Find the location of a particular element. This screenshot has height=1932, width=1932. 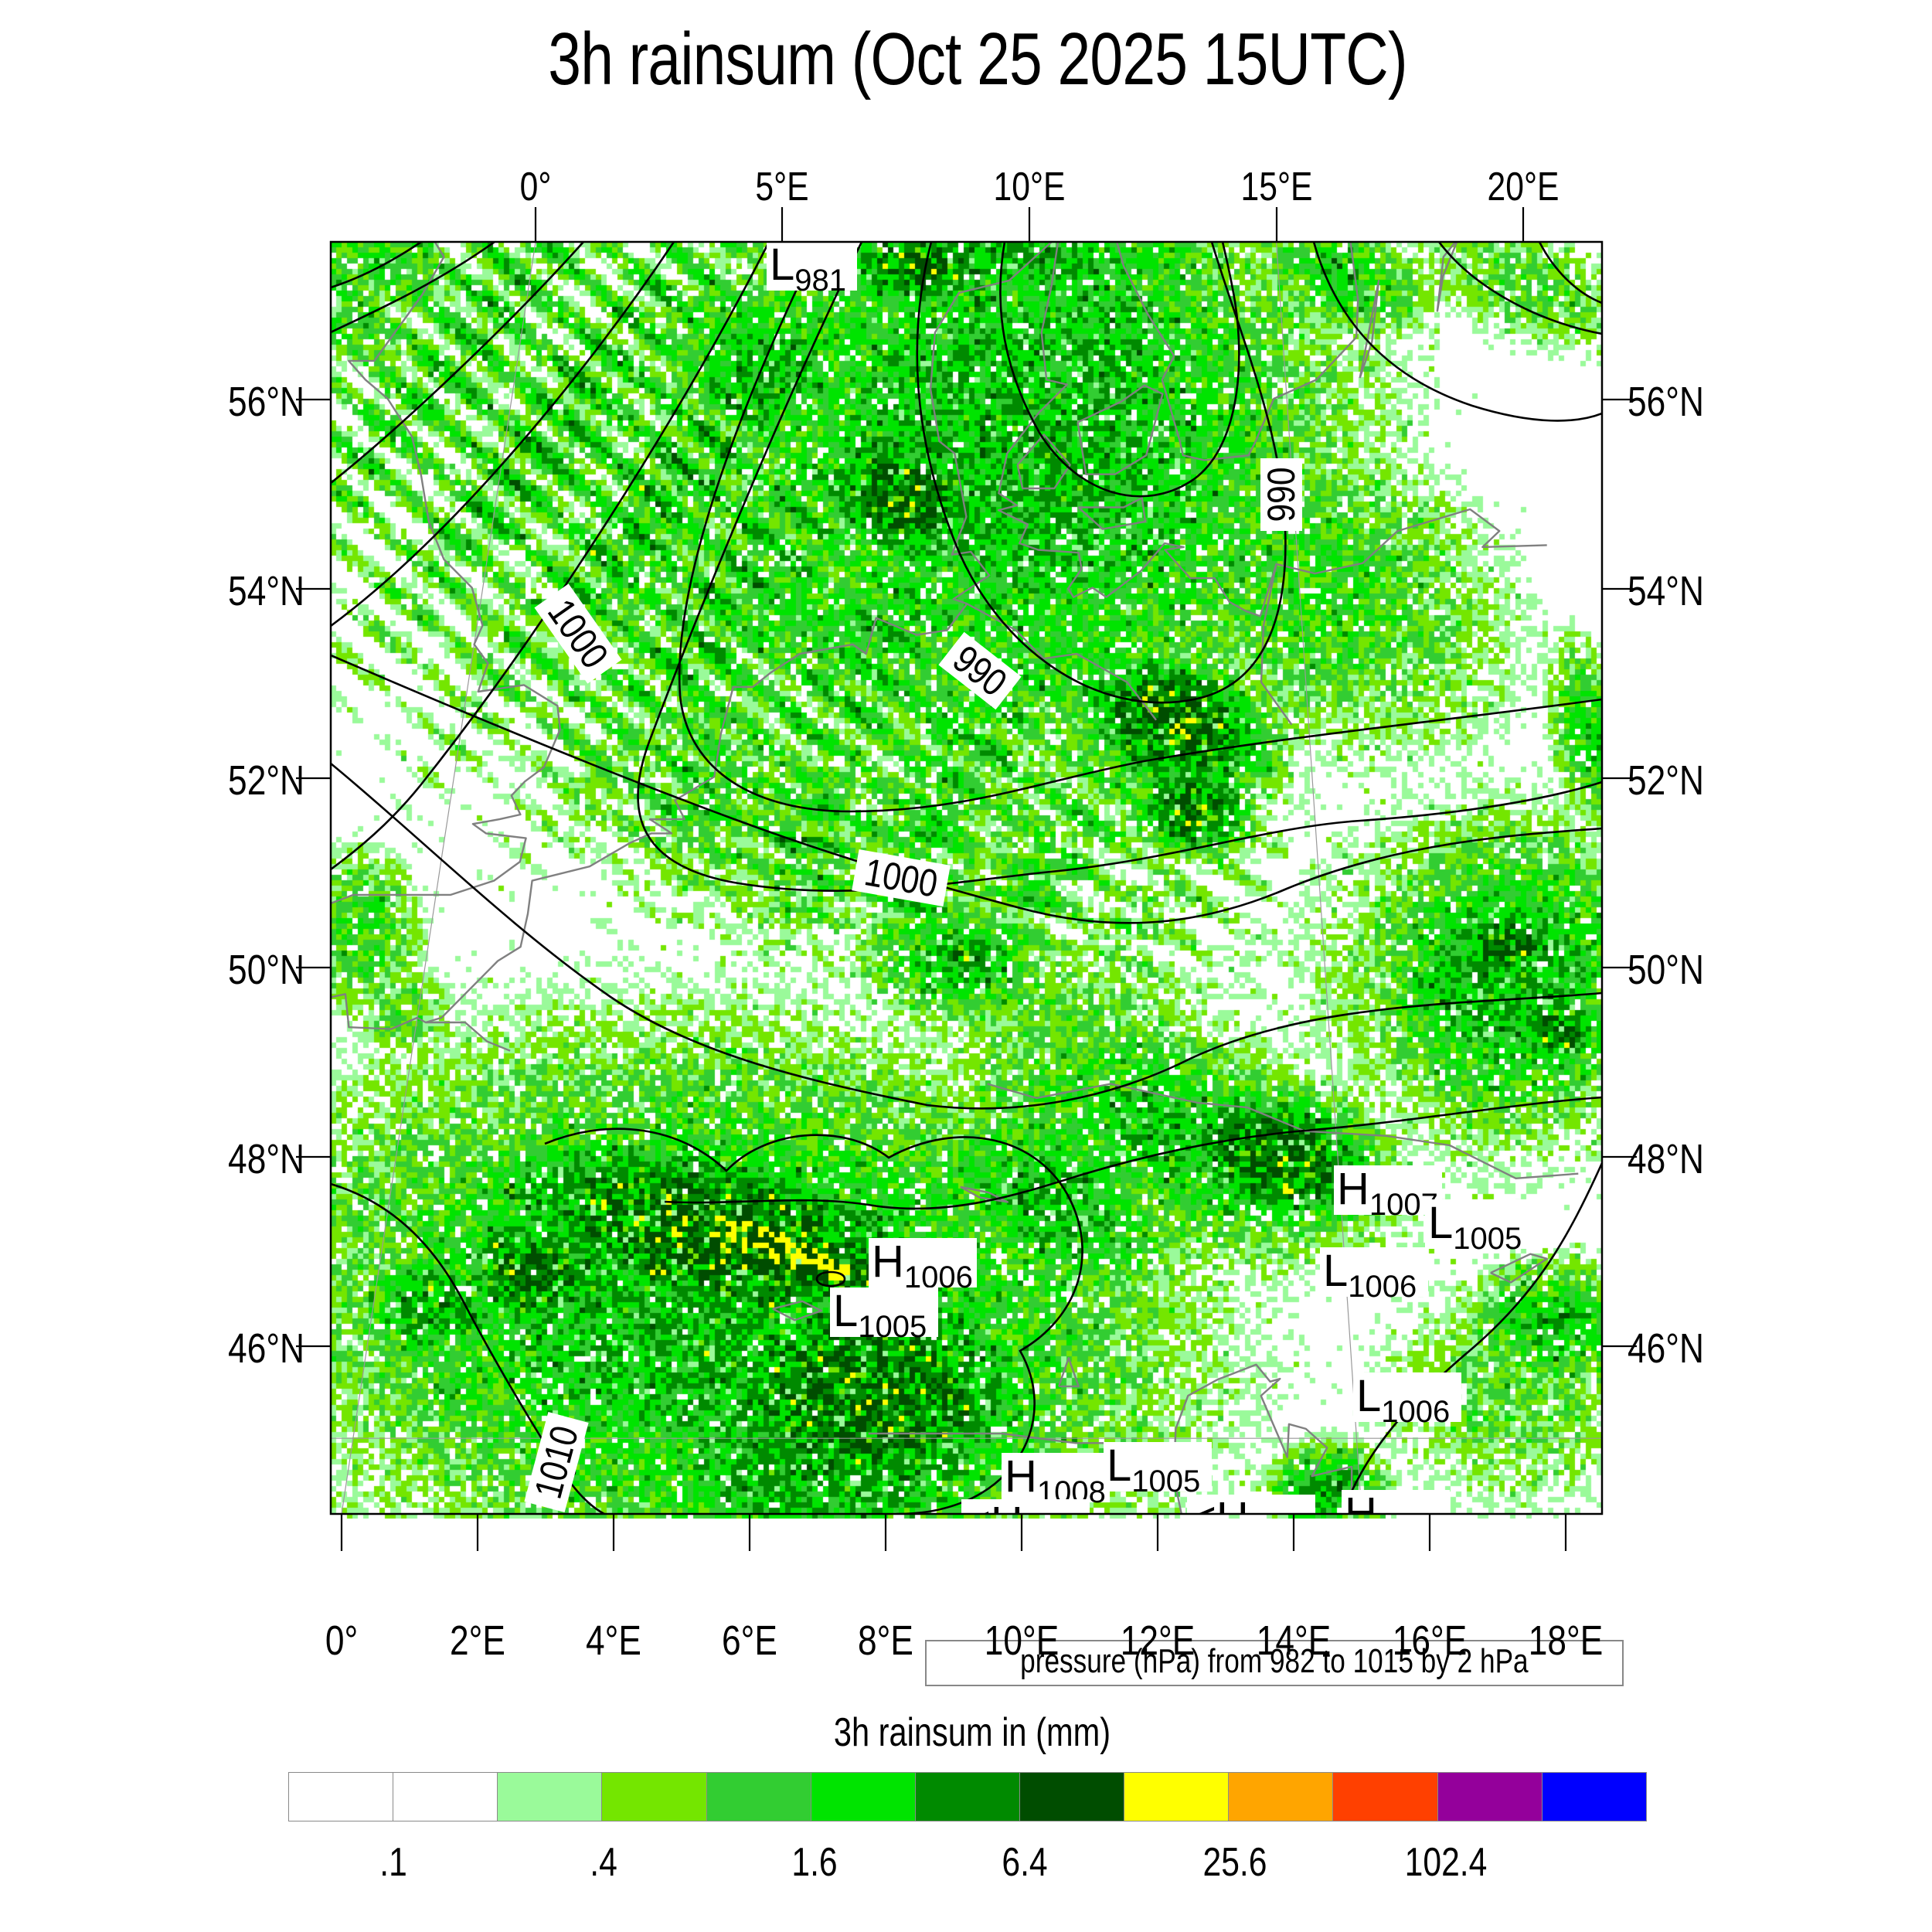

svg-text: H1007 is located at coordinates (1388, 1193).